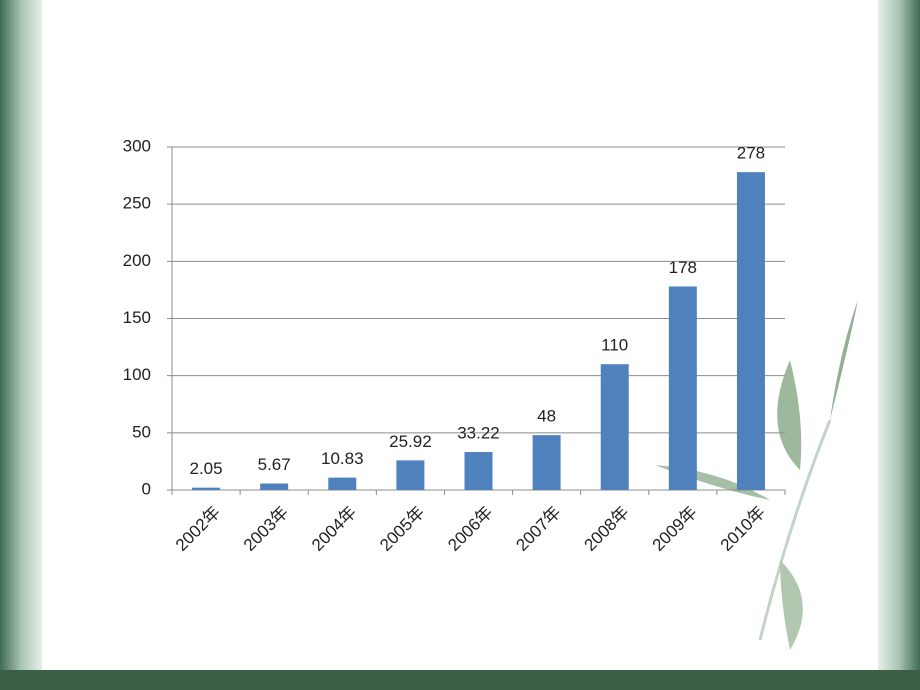 Image resolution: width=920 pixels, height=690 pixels. I want to click on y-tick-label: 150, so click(137, 317).